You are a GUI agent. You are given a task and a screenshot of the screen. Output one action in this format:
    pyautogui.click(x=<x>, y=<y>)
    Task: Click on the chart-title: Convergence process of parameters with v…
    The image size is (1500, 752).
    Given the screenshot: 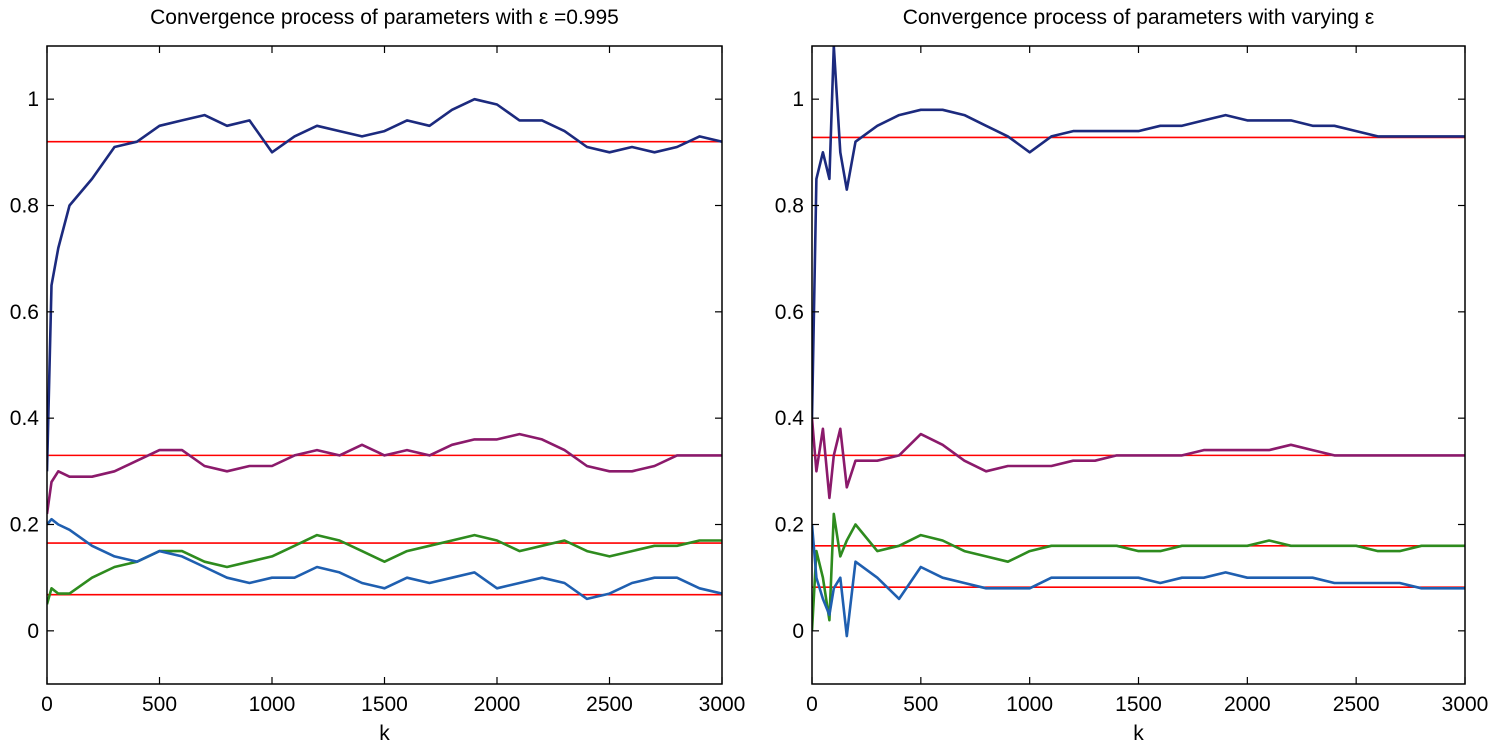 What is the action you would take?
    pyautogui.click(x=1139, y=17)
    